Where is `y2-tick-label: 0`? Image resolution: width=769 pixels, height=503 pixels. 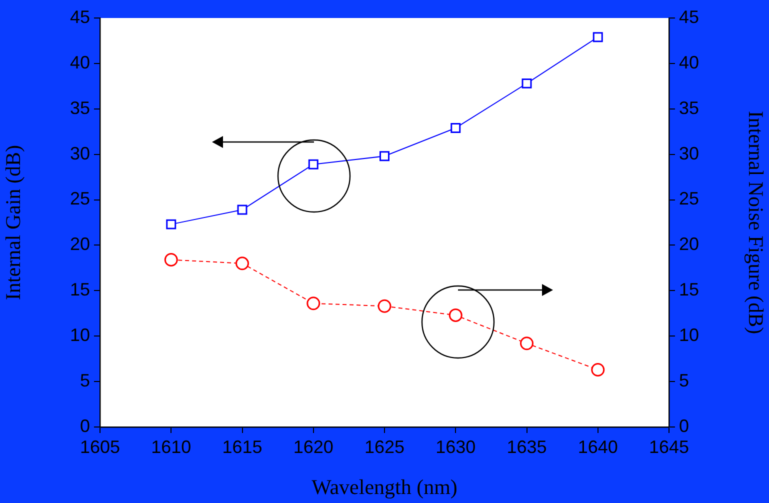
y2-tick-label: 0 is located at coordinates (684, 426).